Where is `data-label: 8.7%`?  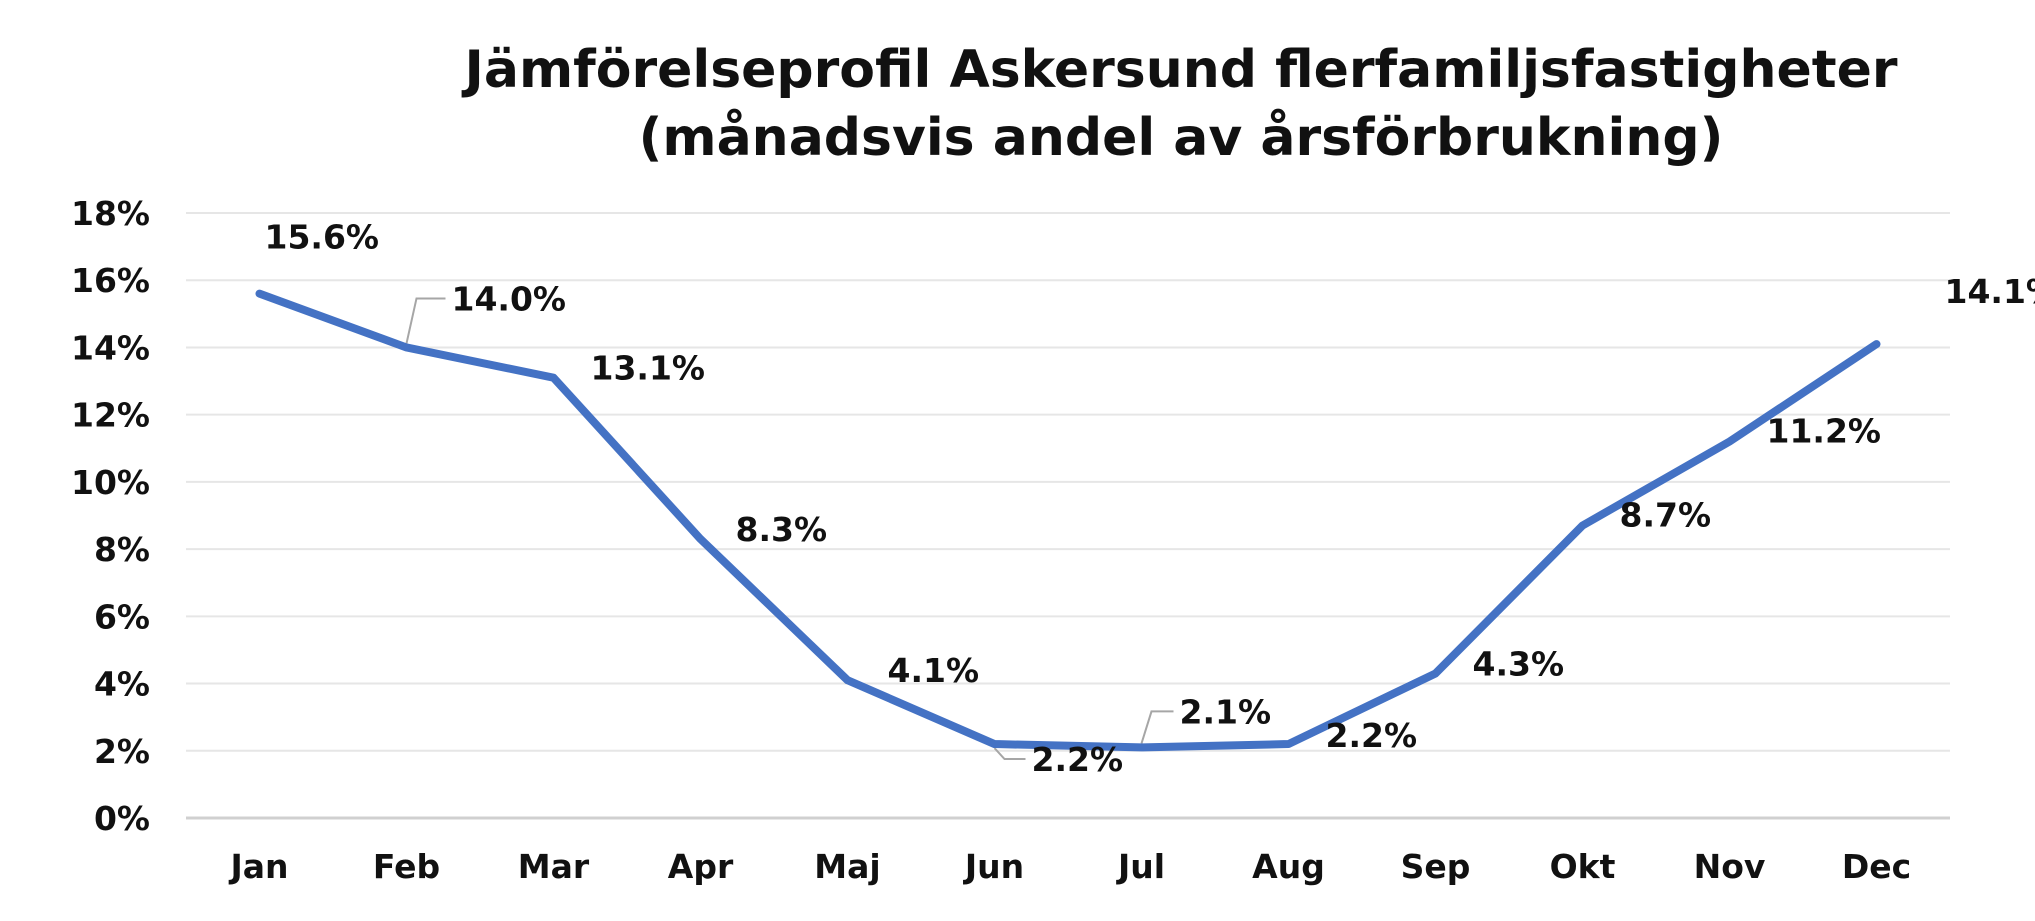
data-label: 8.7% is located at coordinates (1666, 515).